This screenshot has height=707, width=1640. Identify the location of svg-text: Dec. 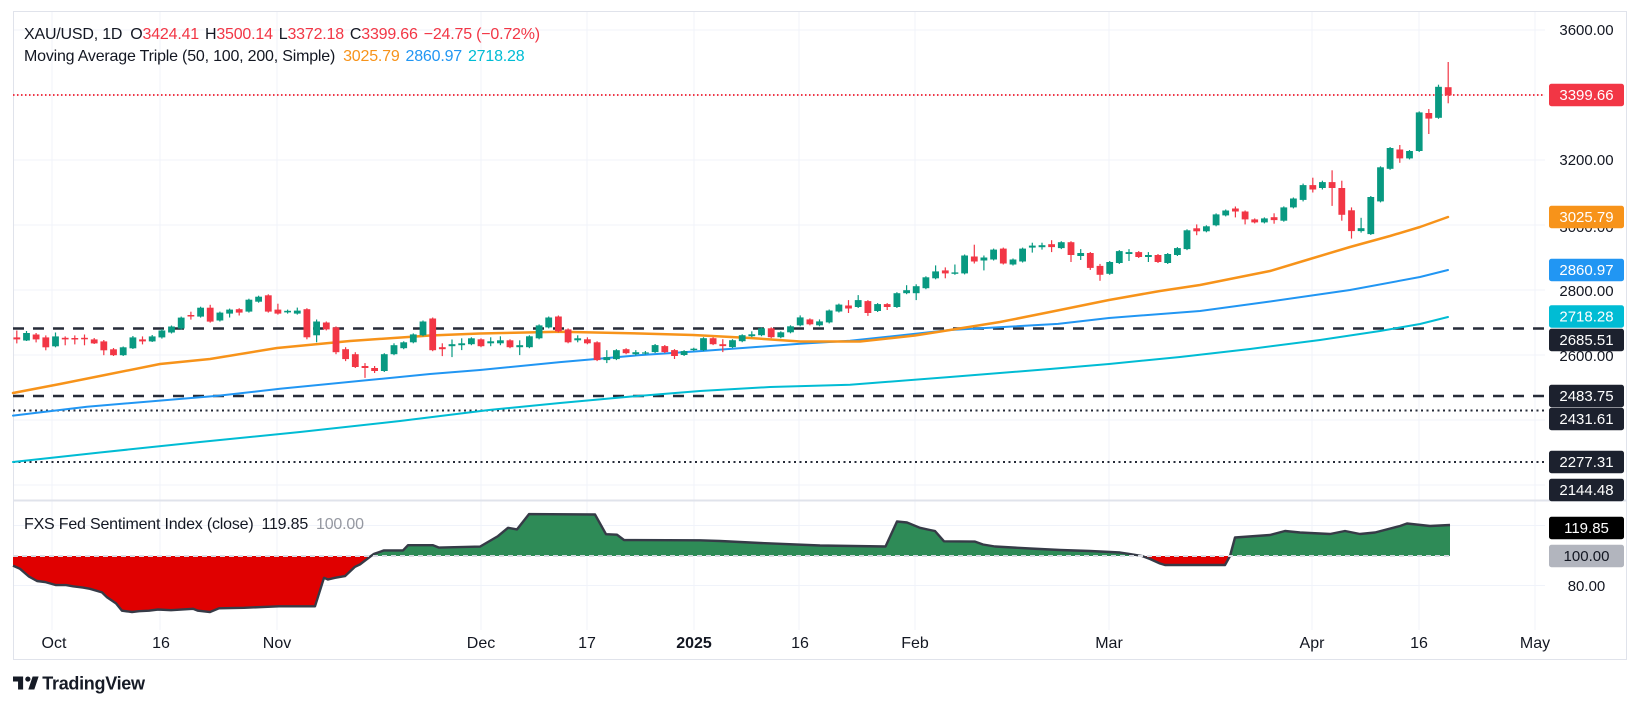
(481, 643).